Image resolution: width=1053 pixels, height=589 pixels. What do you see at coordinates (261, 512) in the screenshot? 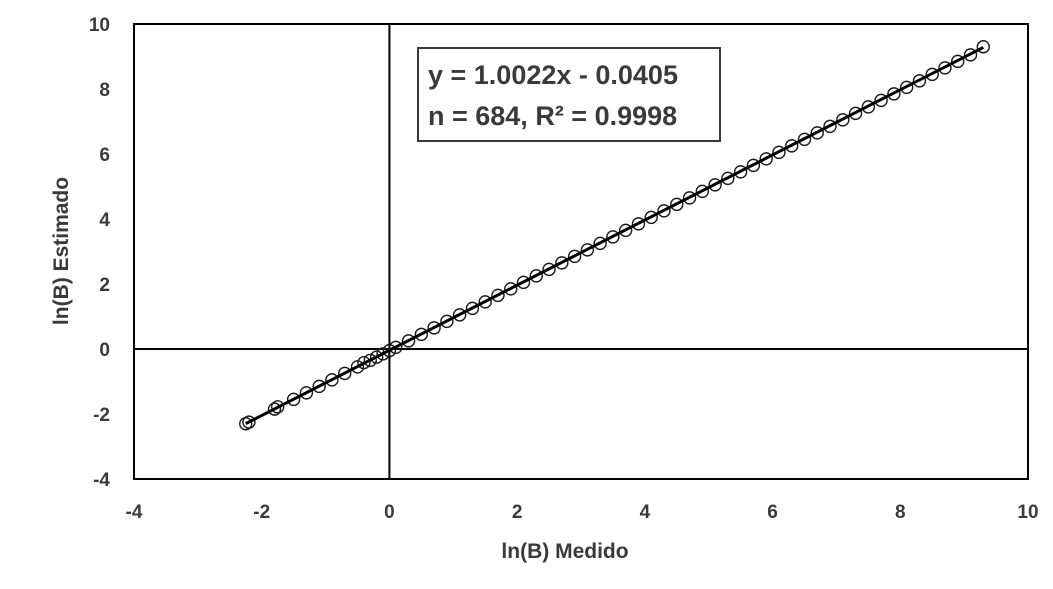
I see `x-tick-label: -2` at bounding box center [261, 512].